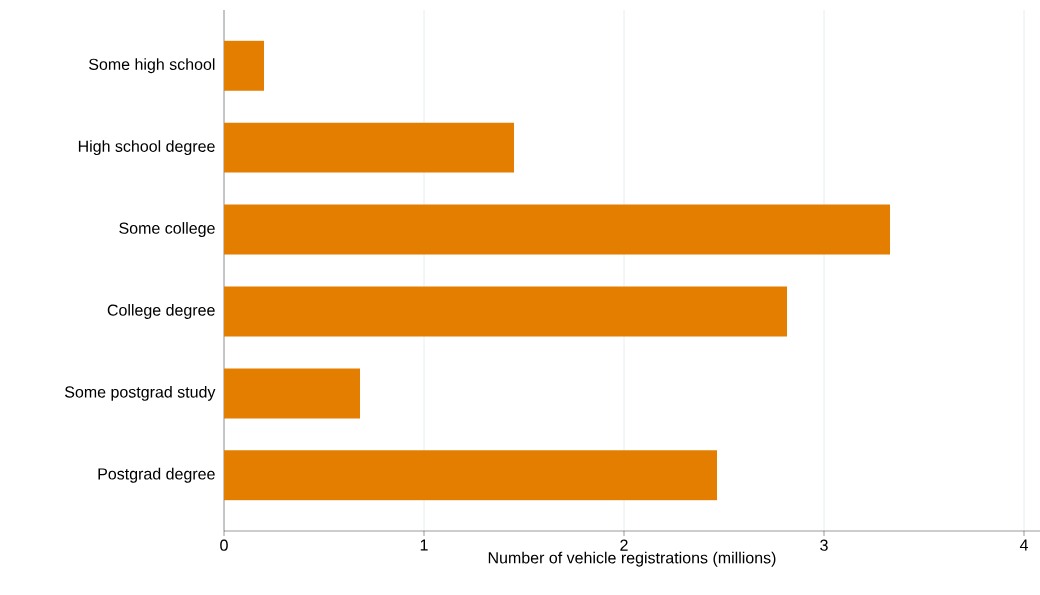  What do you see at coordinates (1023, 545) in the screenshot?
I see `x-tick-label: 4` at bounding box center [1023, 545].